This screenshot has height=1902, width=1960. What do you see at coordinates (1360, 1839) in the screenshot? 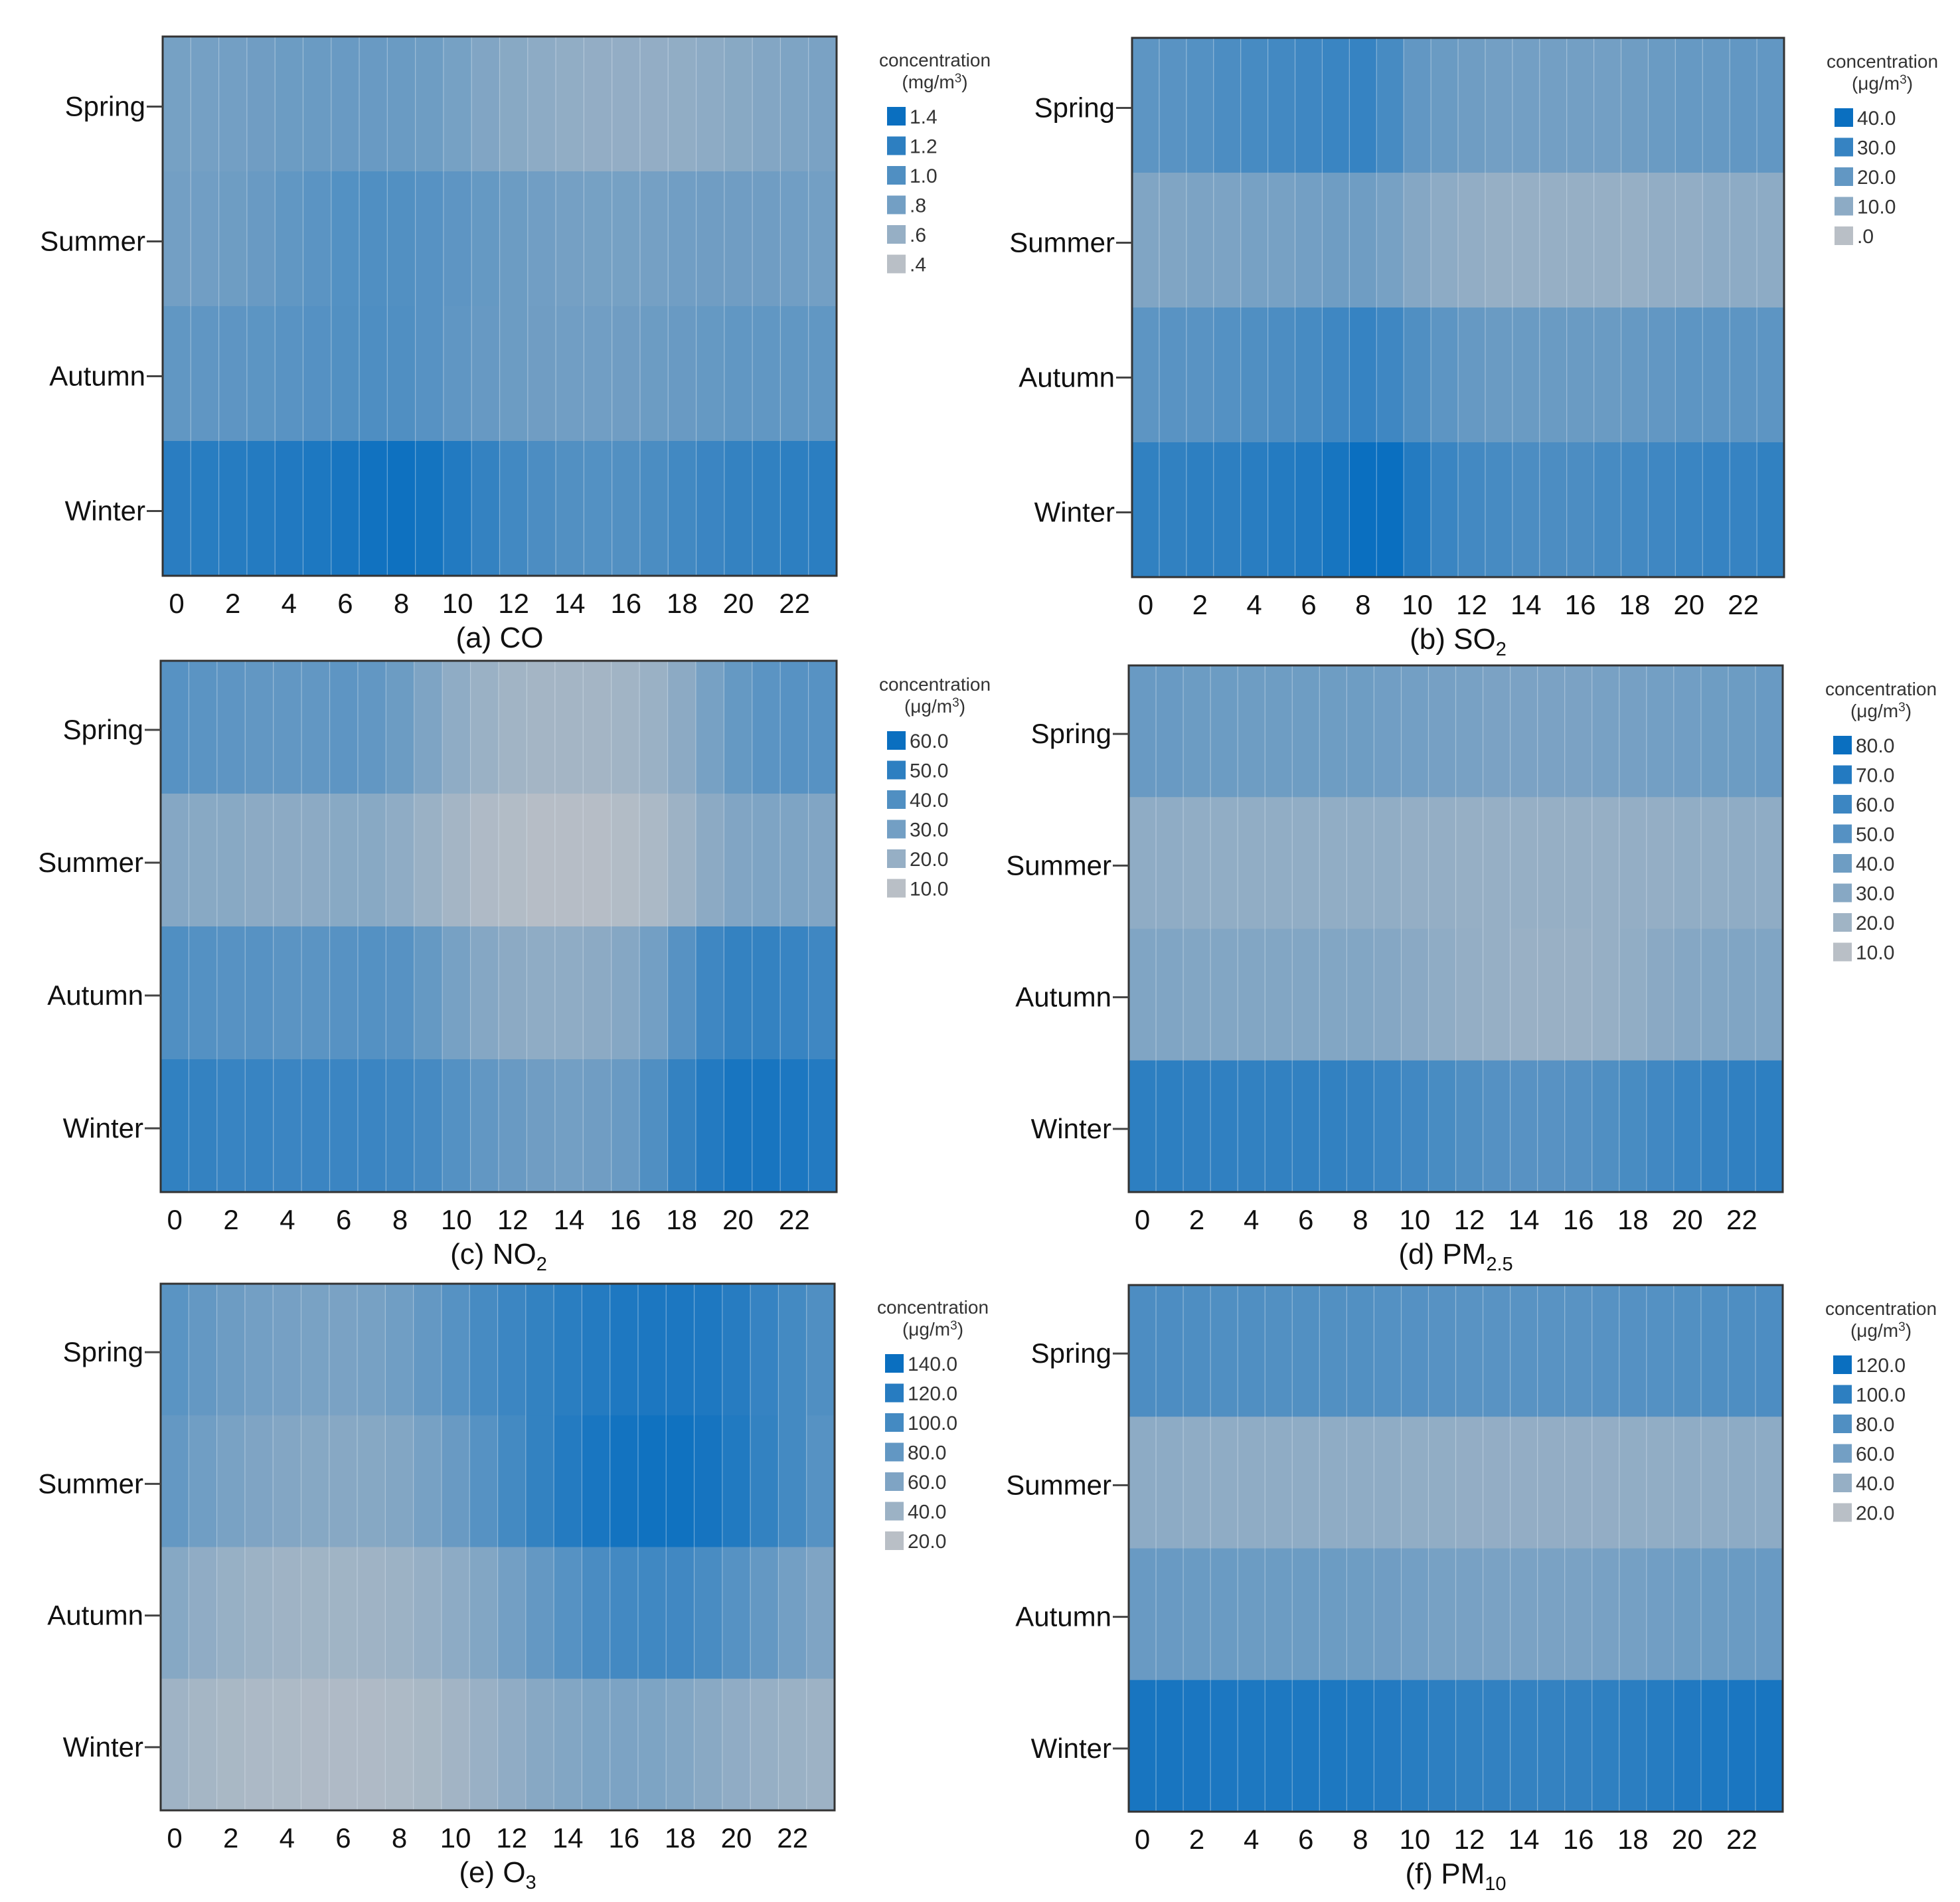
I see `x-tick-label: 8` at bounding box center [1360, 1839].